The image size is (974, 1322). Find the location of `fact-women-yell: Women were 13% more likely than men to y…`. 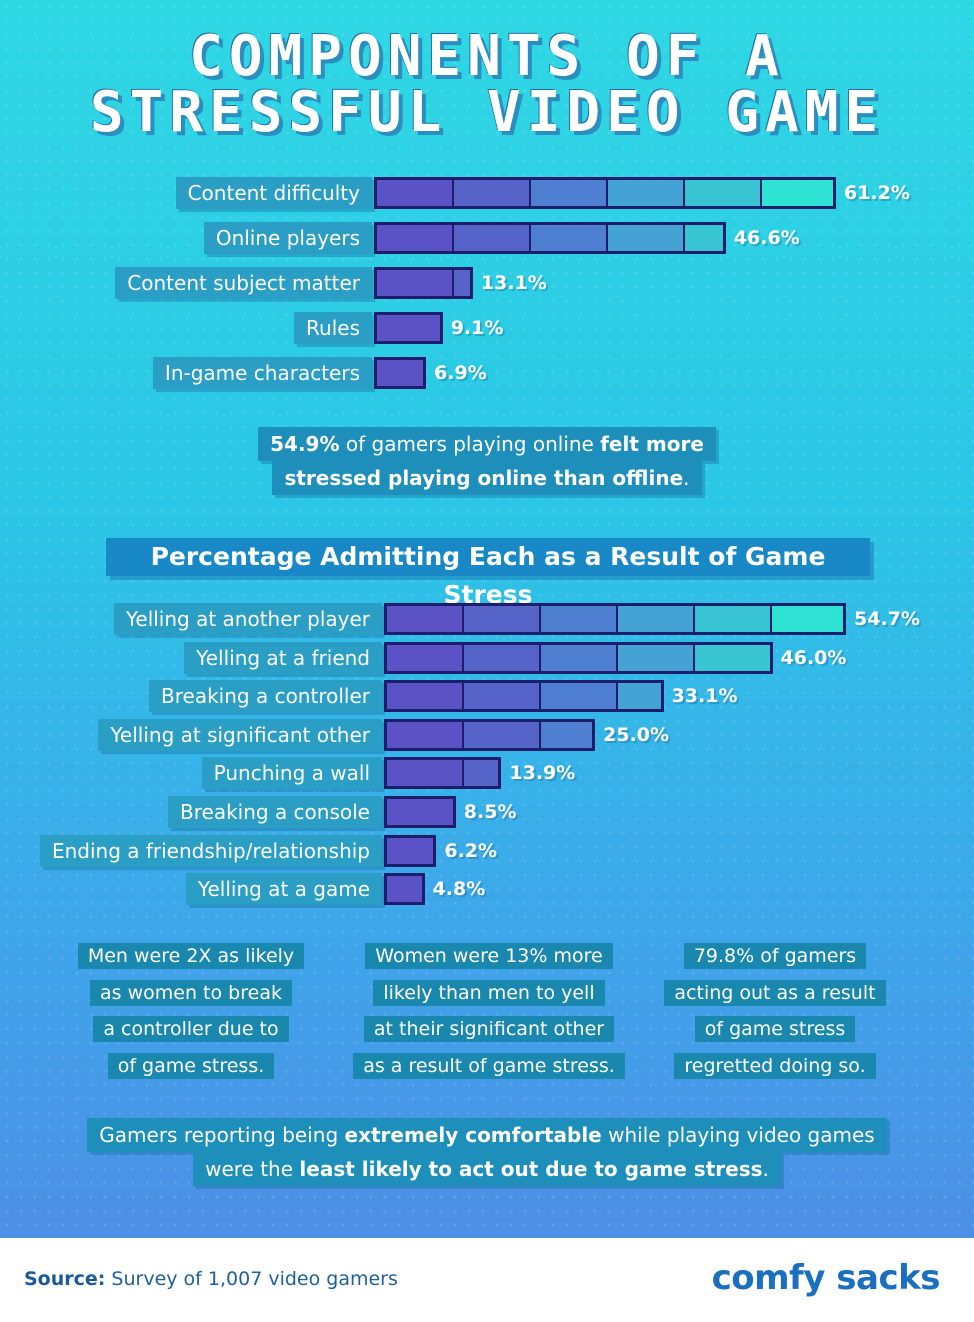

fact-women-yell: Women were 13% more likely than men to y… is located at coordinates (489, 1011).